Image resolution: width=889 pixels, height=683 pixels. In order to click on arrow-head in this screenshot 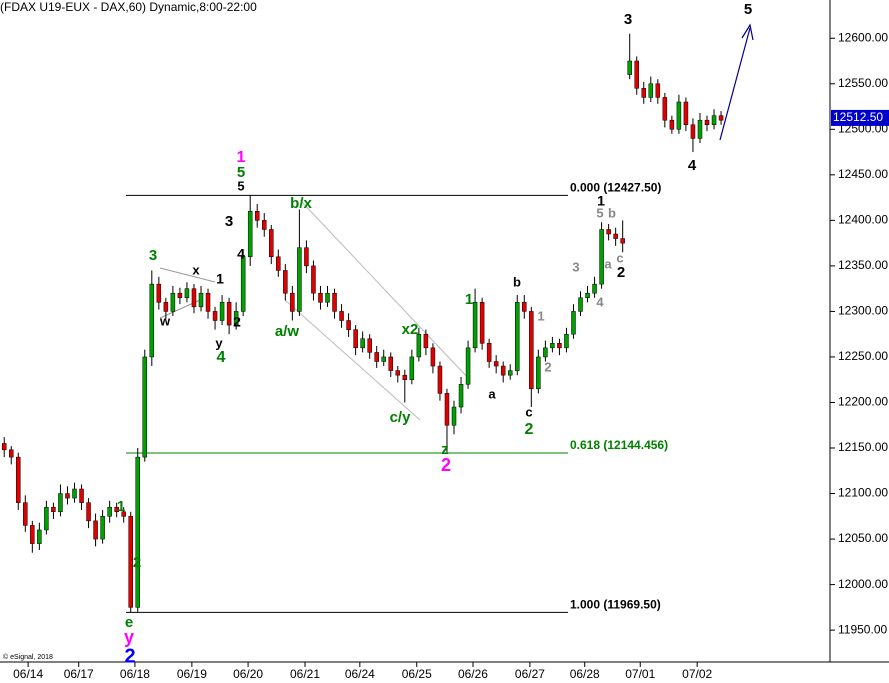, I will do `click(747, 32)`.